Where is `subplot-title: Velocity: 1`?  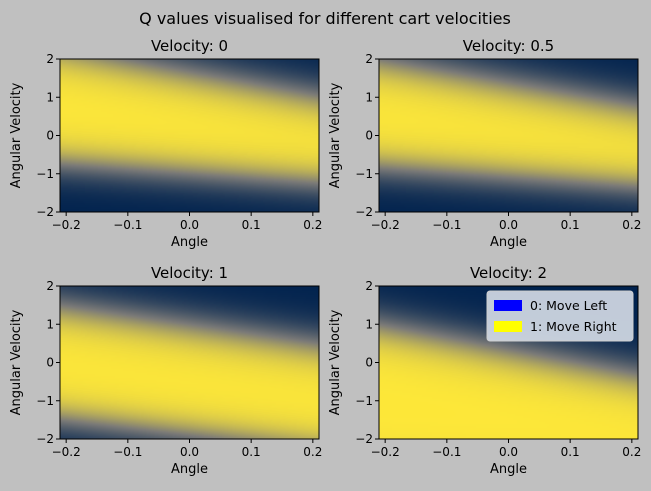 subplot-title: Velocity: 1 is located at coordinates (189, 273).